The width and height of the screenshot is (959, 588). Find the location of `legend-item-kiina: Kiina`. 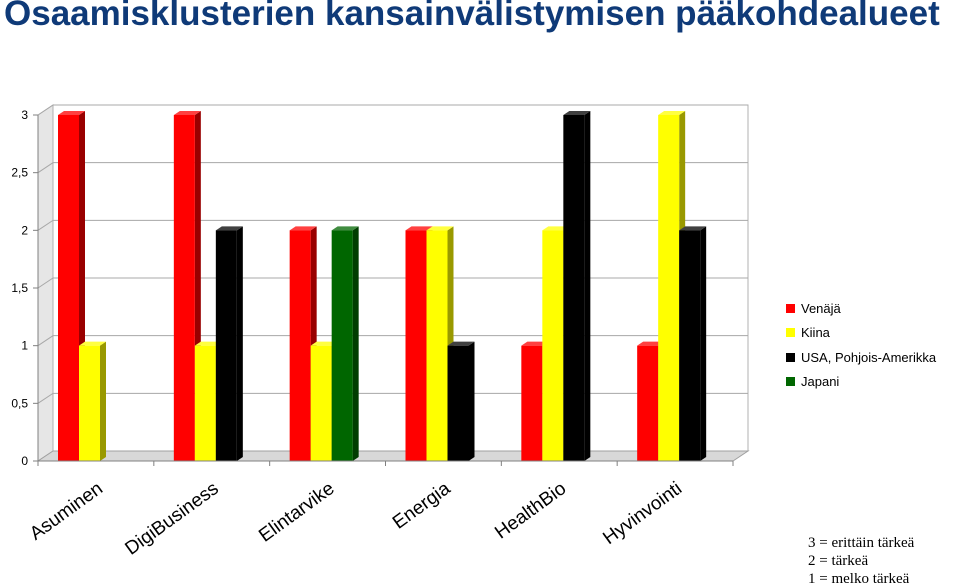

legend-item-kiina: Kiina is located at coordinates (861, 333).